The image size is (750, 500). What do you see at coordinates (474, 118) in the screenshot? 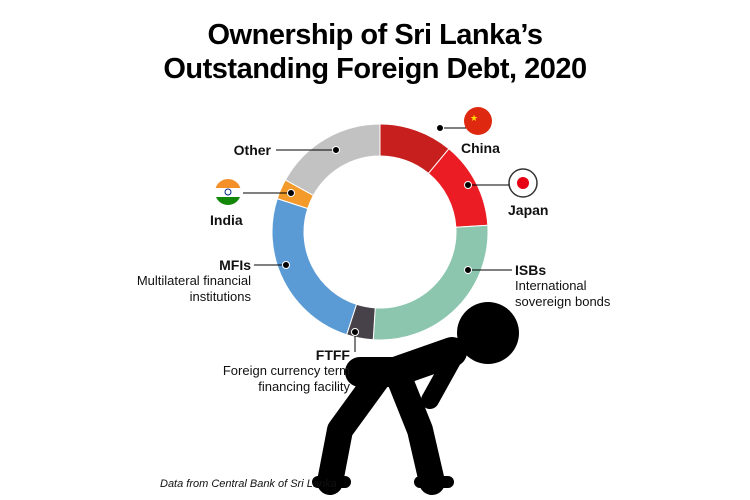
I see `flag-star: ★` at bounding box center [474, 118].